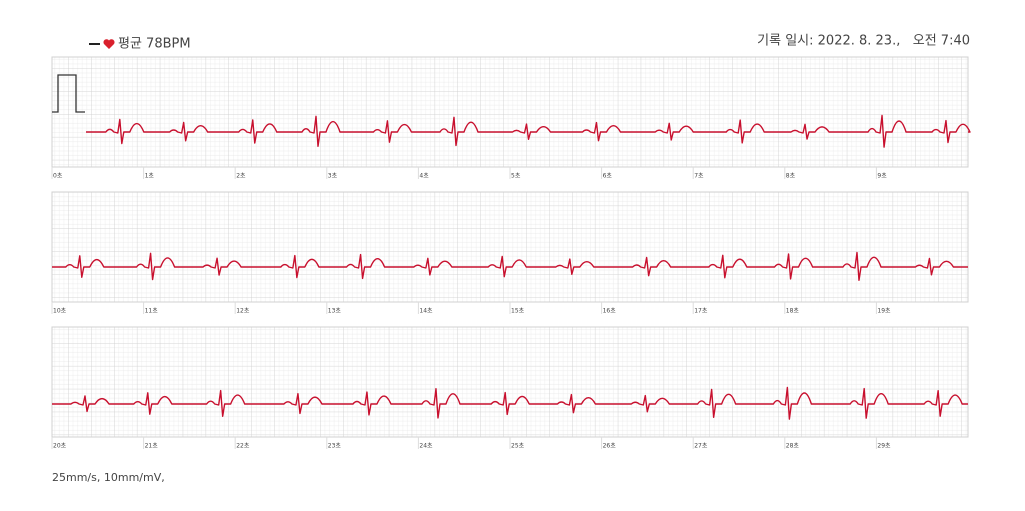 Image resolution: width=1025 pixels, height=511 pixels. Describe the element at coordinates (701, 446) in the screenshot. I see `time-label: 27초` at that location.